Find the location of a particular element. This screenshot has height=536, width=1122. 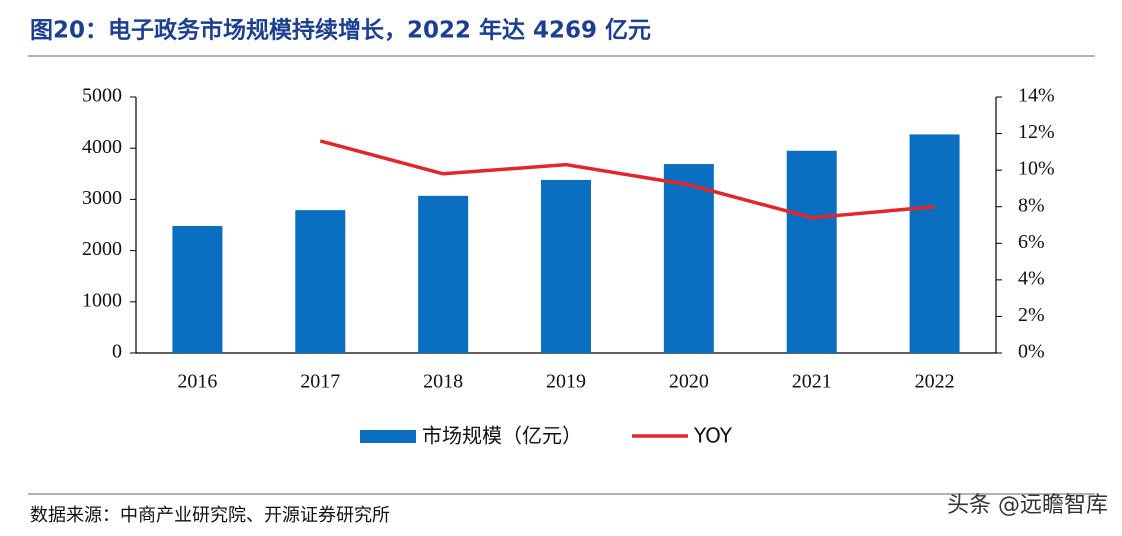

watermark: 头条 @远瞻智库 is located at coordinates (1027, 505).